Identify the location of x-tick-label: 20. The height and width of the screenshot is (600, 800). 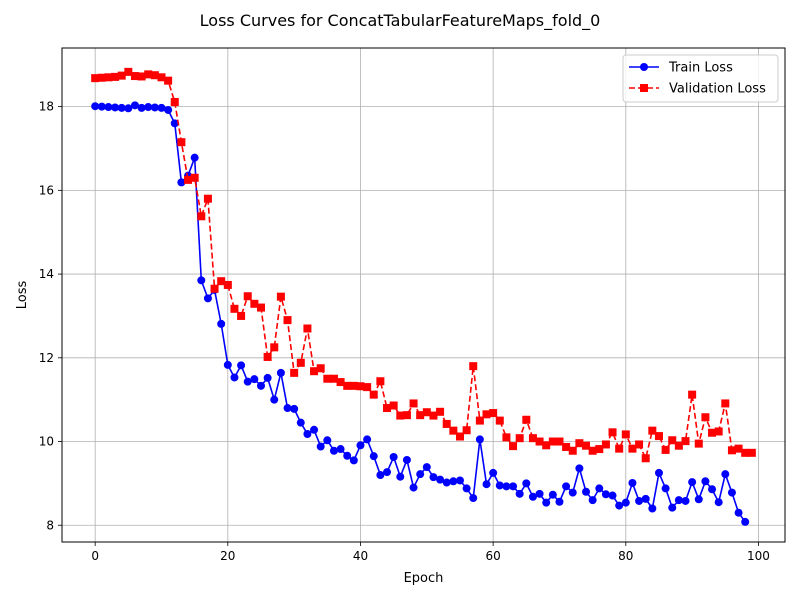
(227, 556).